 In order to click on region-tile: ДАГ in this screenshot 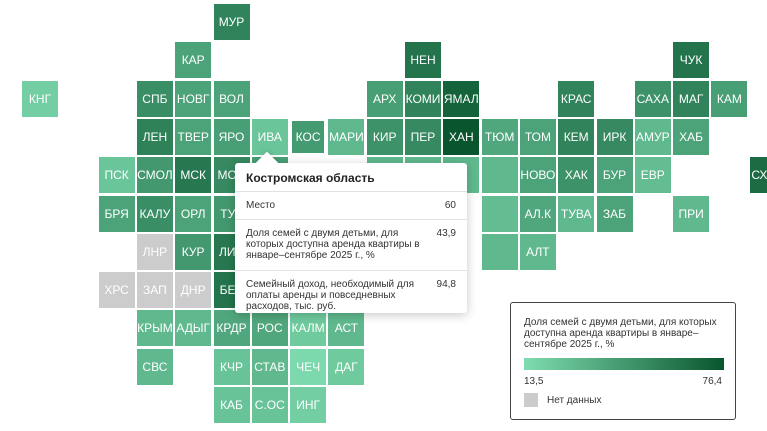, I will do `click(346, 366)`.